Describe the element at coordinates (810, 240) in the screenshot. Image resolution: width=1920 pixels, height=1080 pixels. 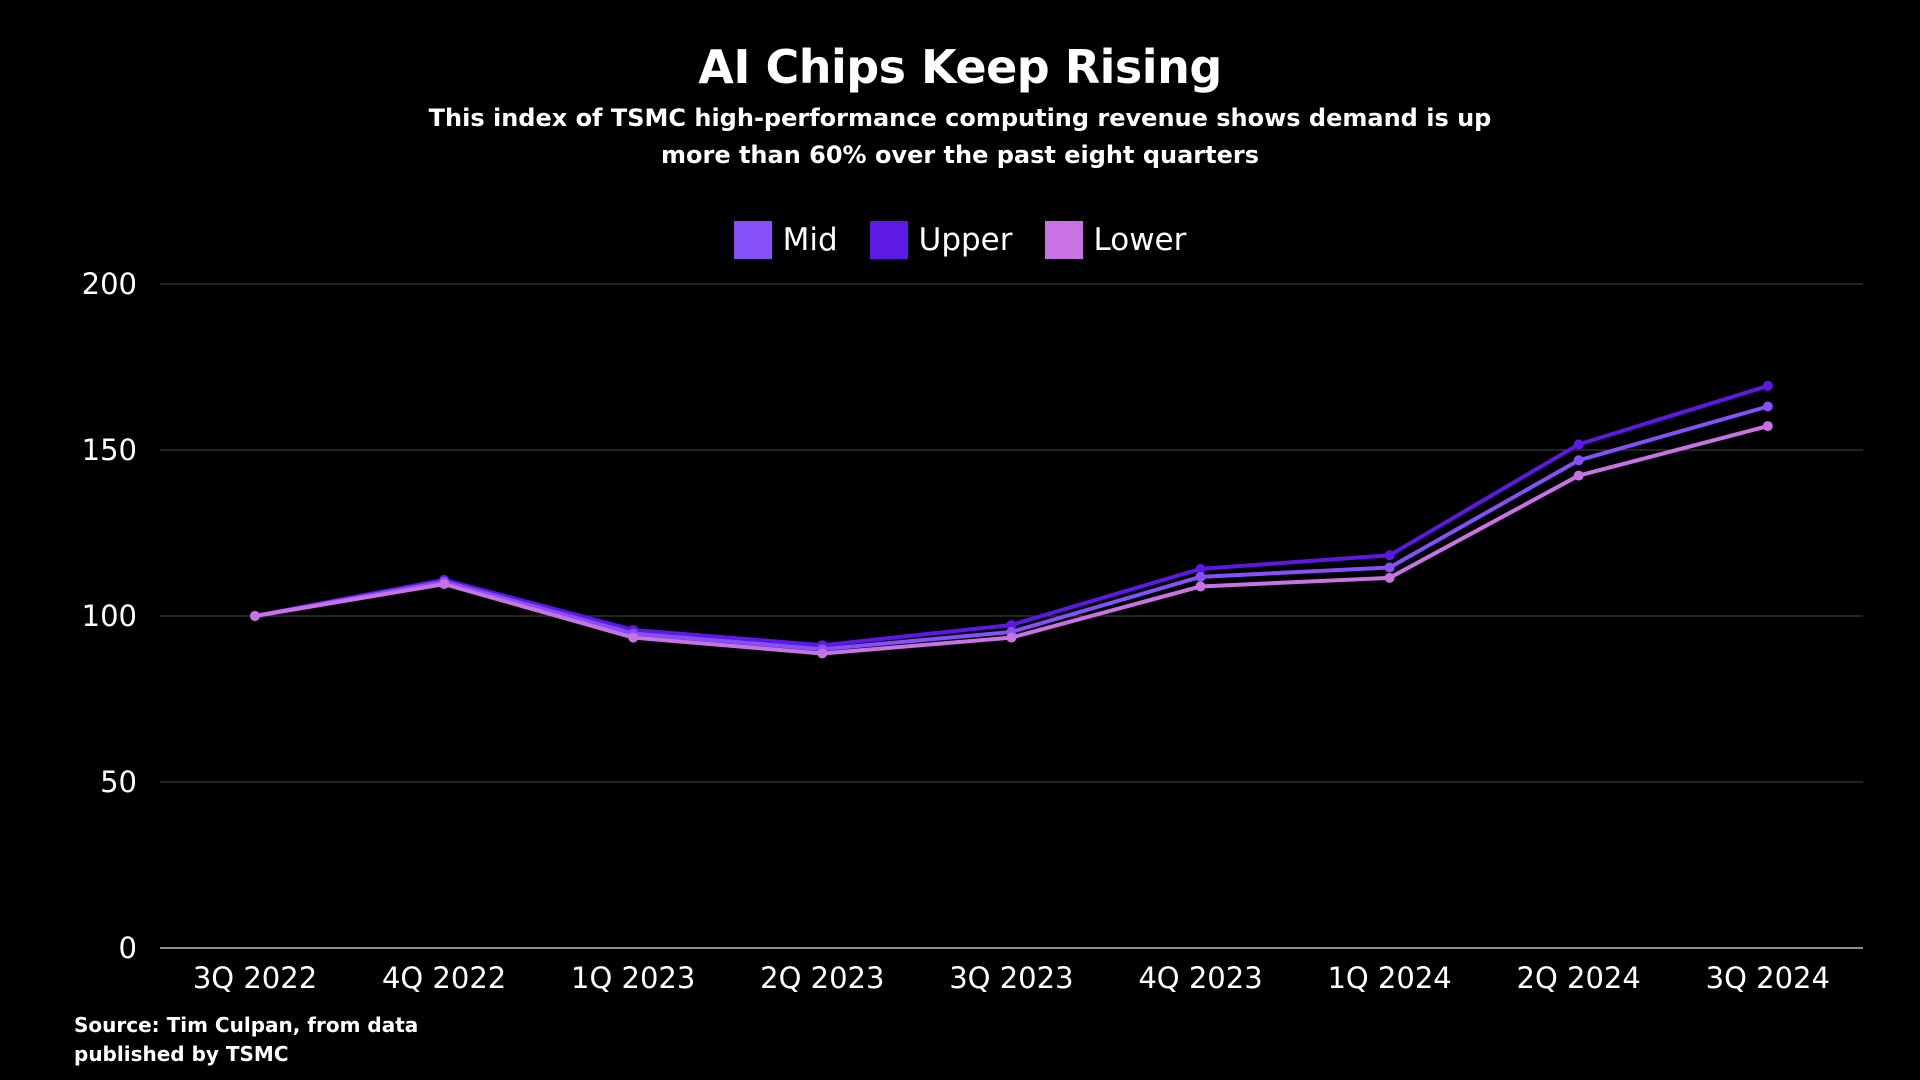
I see `legend-label-mid: Mid` at that location.